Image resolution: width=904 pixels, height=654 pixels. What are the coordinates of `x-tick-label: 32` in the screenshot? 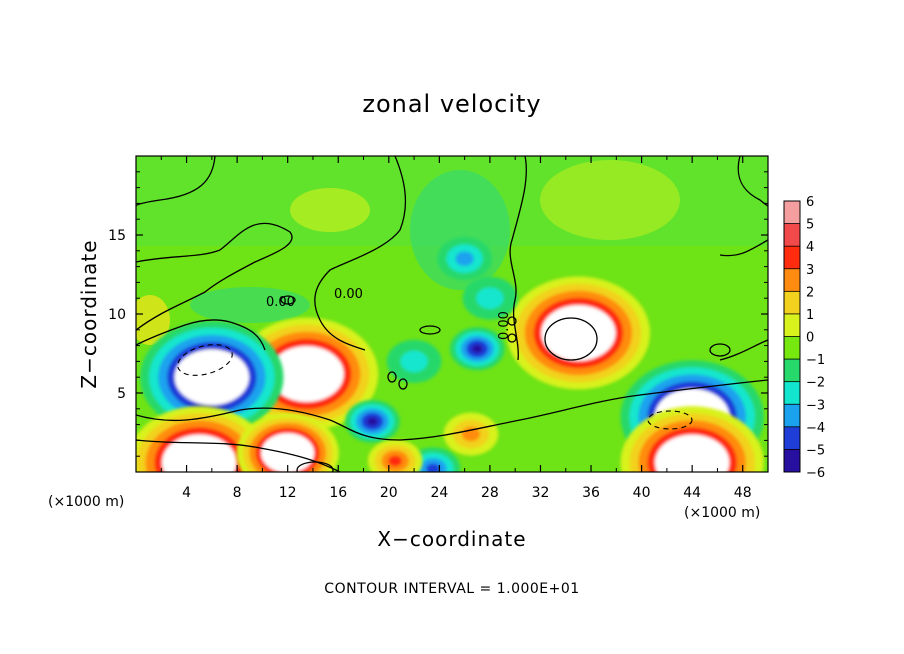 It's located at (541, 493).